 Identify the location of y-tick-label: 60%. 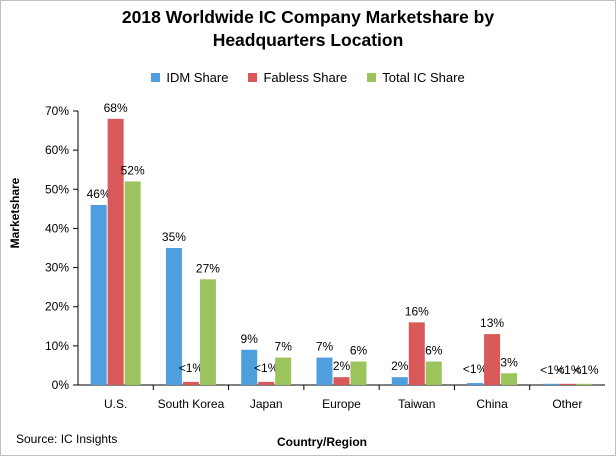
(57, 150).